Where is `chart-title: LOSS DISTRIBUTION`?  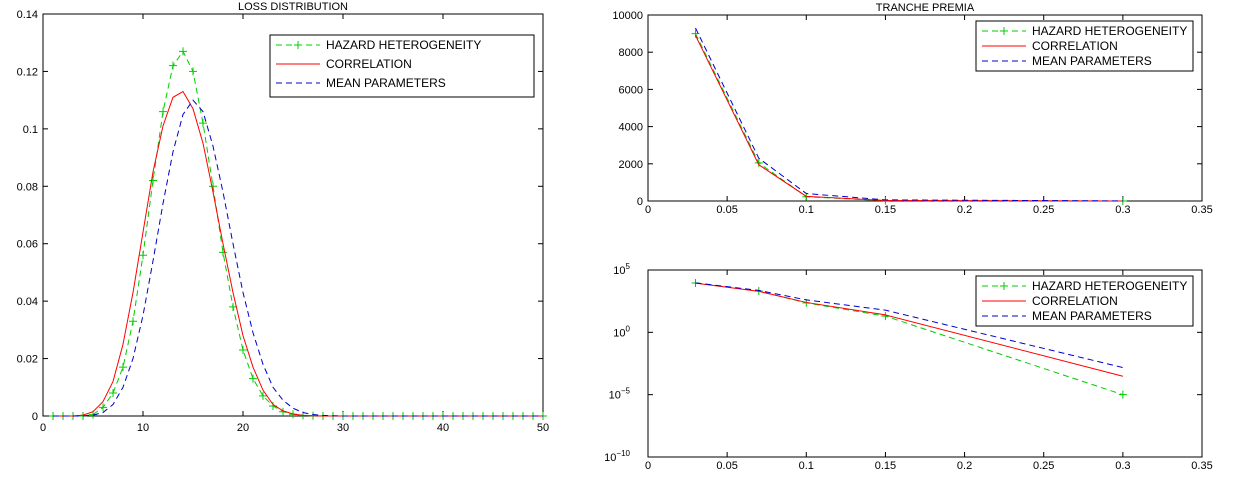
chart-title: LOSS DISTRIBUTION is located at coordinates (293, 7).